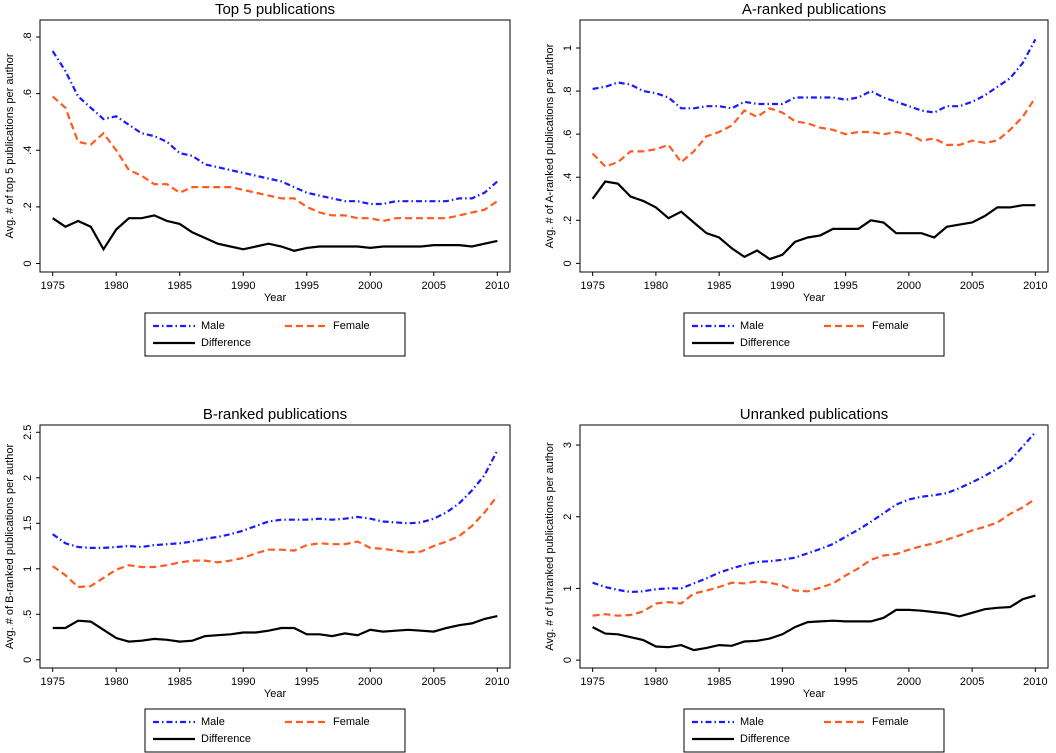 This screenshot has height=753, width=1056. I want to click on chart-title: B-ranked publications, so click(275, 414).